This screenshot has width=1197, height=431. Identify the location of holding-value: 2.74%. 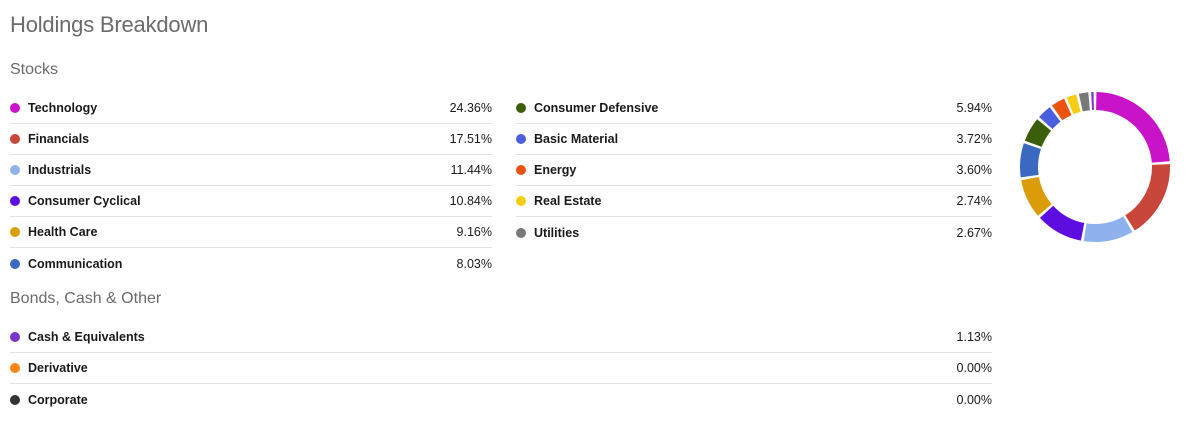
(974, 201).